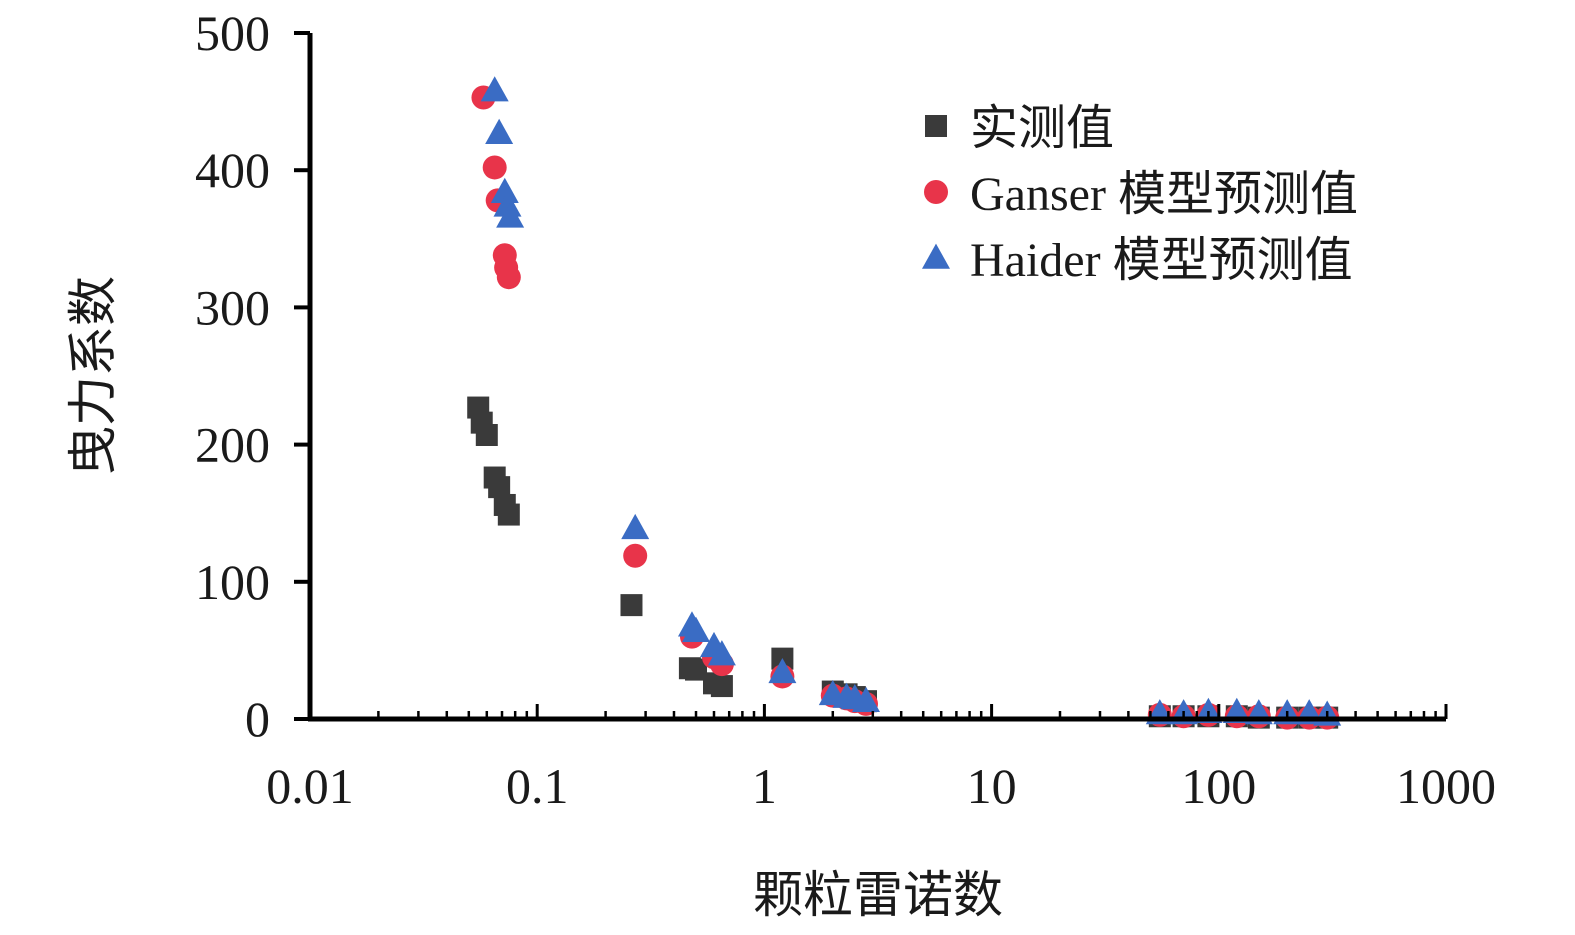 The image size is (1575, 935). Describe the element at coordinates (232, 307) in the screenshot. I see `y-tick-label: 300` at that location.